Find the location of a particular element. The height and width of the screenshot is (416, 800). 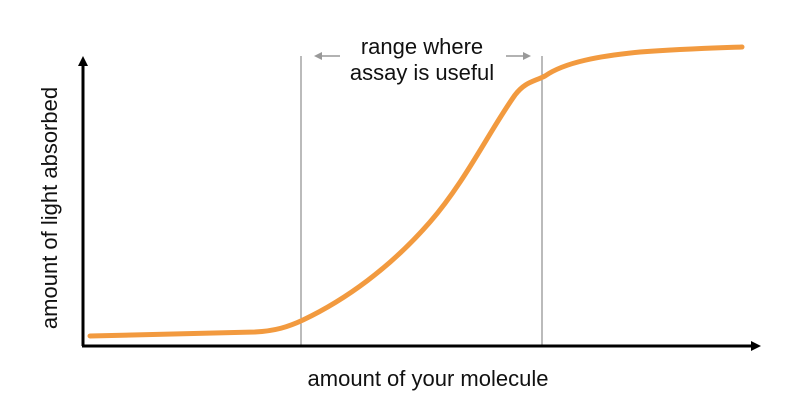

annotation-line-2: assay is useful is located at coordinates (422, 72).